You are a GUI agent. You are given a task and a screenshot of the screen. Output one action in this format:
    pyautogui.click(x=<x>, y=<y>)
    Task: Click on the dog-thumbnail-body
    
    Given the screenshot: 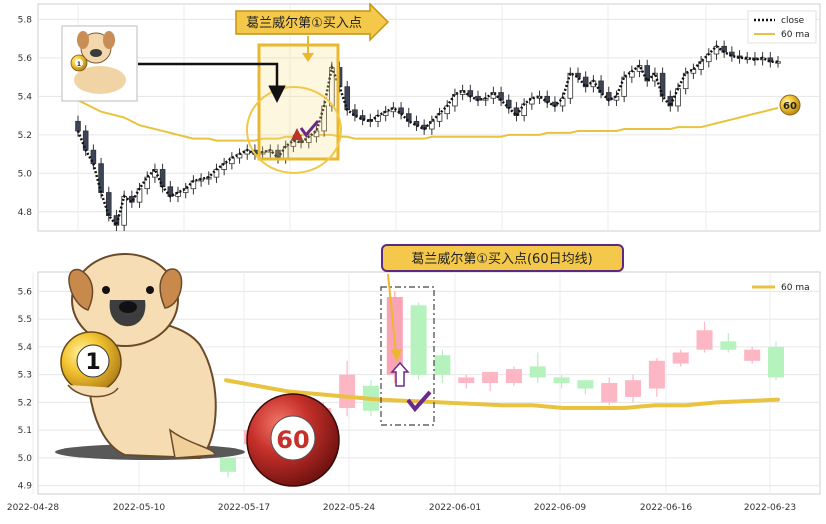 What is the action you would take?
    pyautogui.click(x=100, y=80)
    